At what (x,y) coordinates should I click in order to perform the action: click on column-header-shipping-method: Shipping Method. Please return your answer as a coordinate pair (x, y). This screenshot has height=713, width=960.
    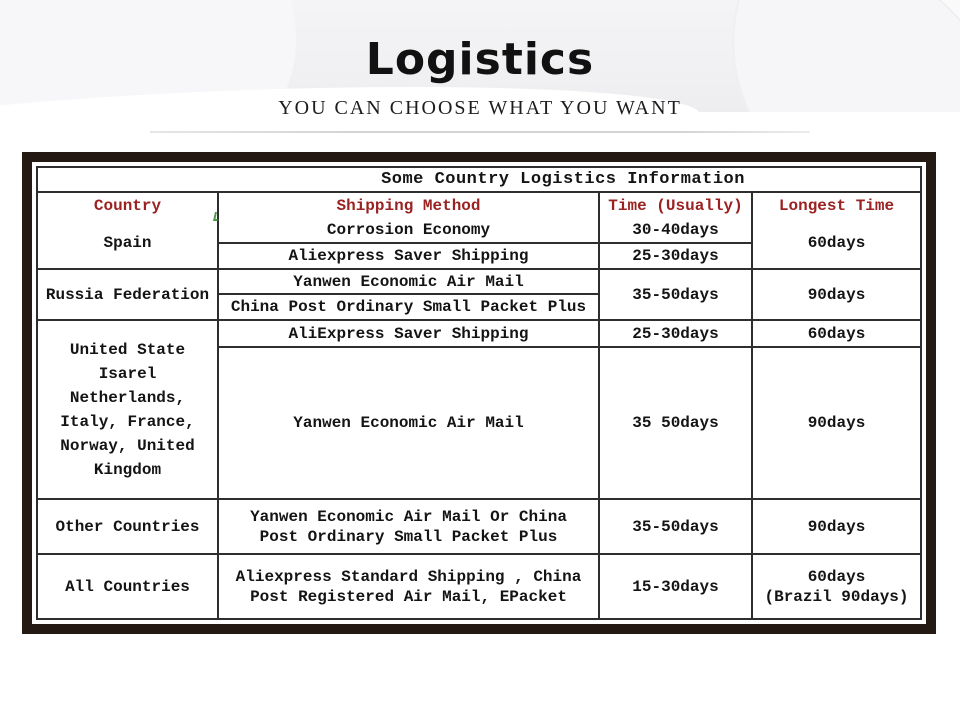
    Looking at the image, I should click on (409, 205).